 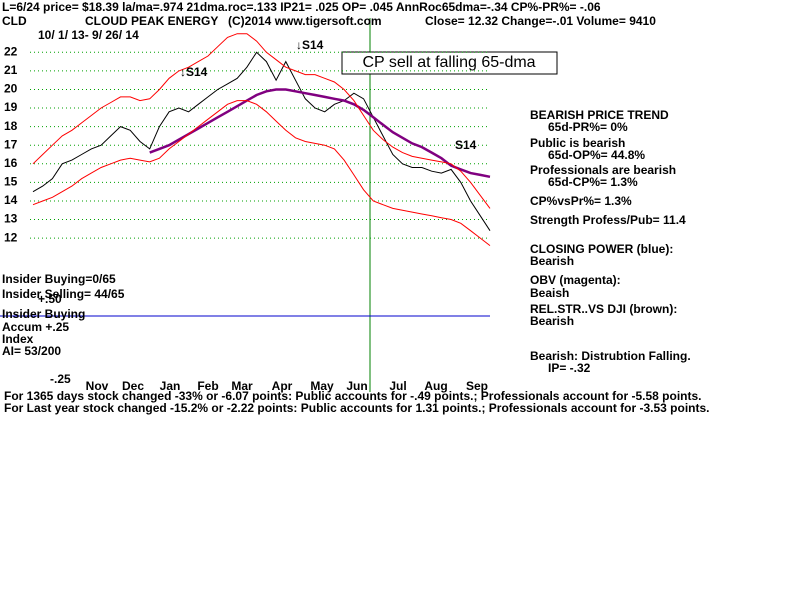 I want to click on y-tick-label: 17, so click(x=11, y=144).